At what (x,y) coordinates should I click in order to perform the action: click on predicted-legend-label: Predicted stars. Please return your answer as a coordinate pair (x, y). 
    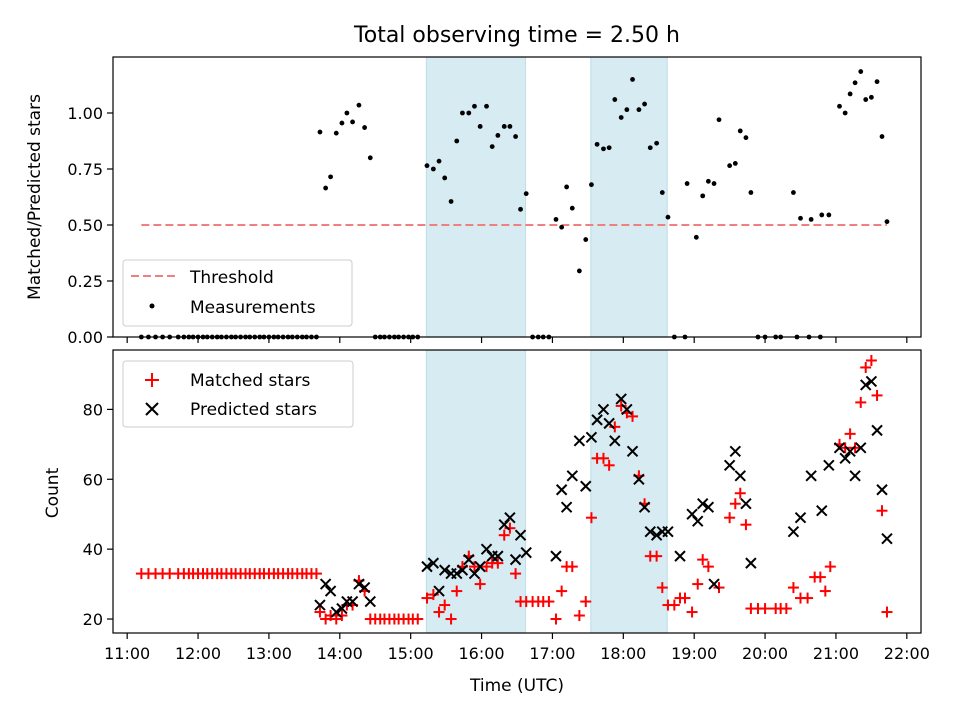
    Looking at the image, I should click on (253, 410).